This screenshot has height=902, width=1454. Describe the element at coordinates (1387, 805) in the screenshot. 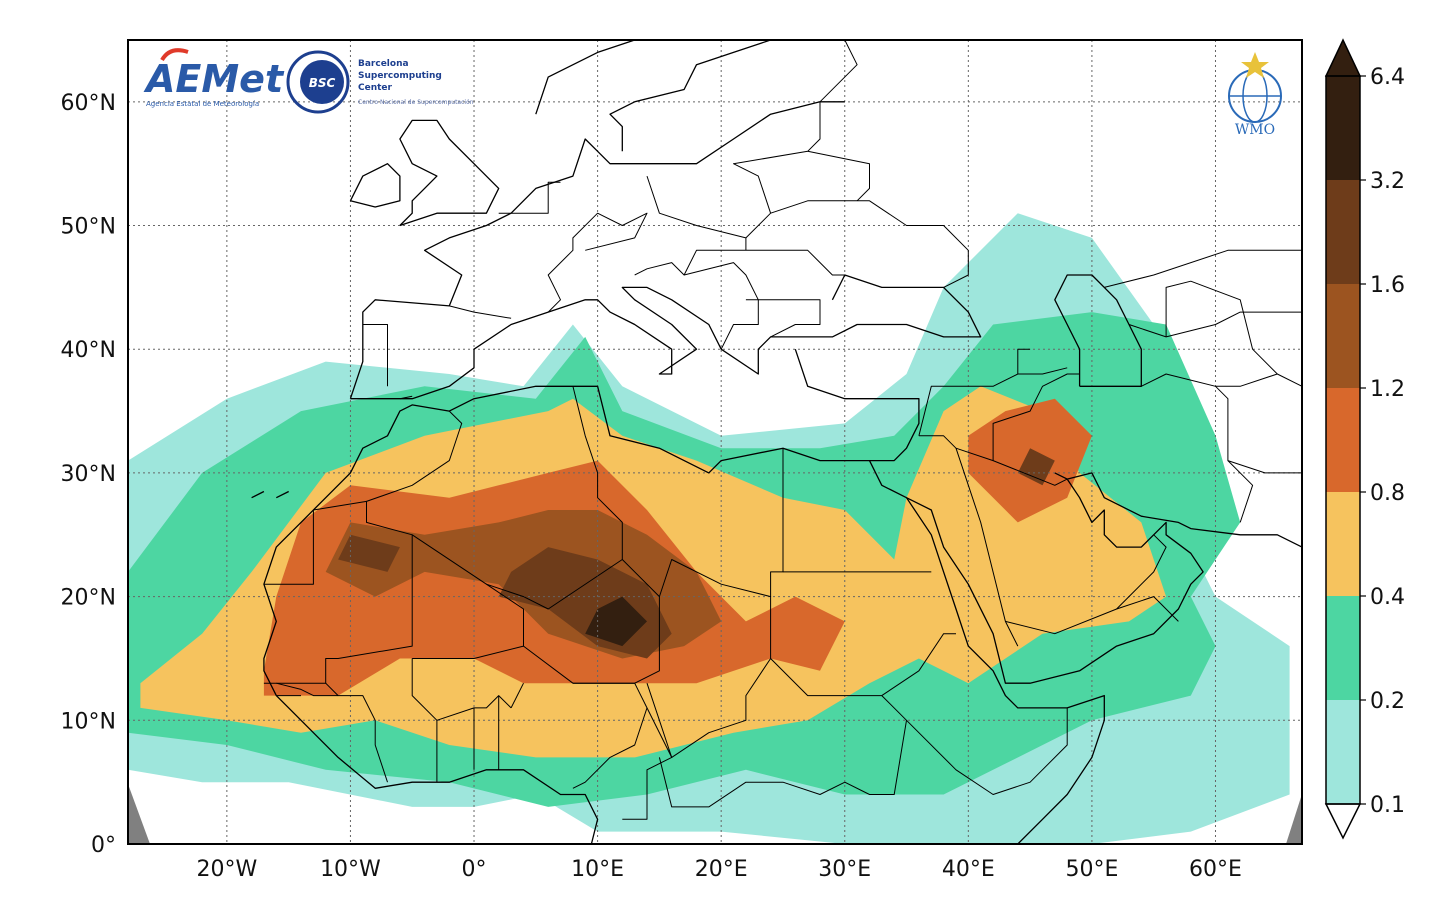

I see `colorbar-label: 0.1` at that location.